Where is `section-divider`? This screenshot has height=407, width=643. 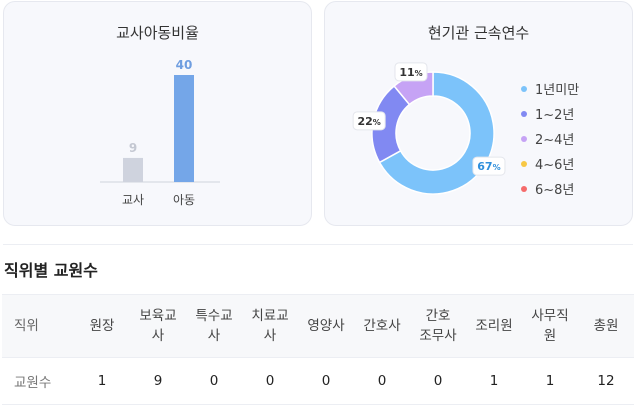 section-divider is located at coordinates (318, 244).